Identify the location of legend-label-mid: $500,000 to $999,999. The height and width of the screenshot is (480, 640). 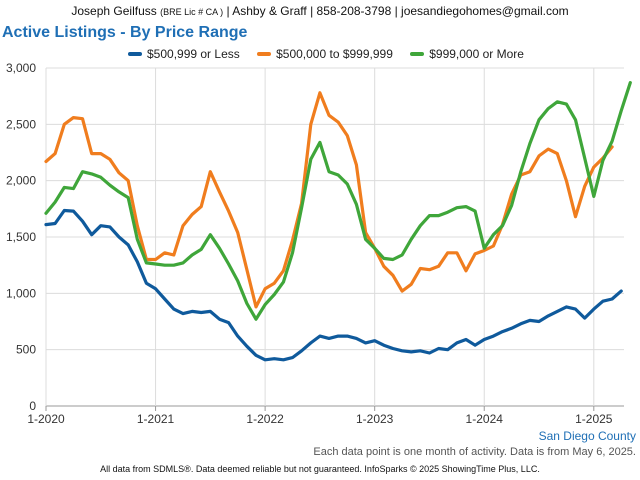
(334, 54).